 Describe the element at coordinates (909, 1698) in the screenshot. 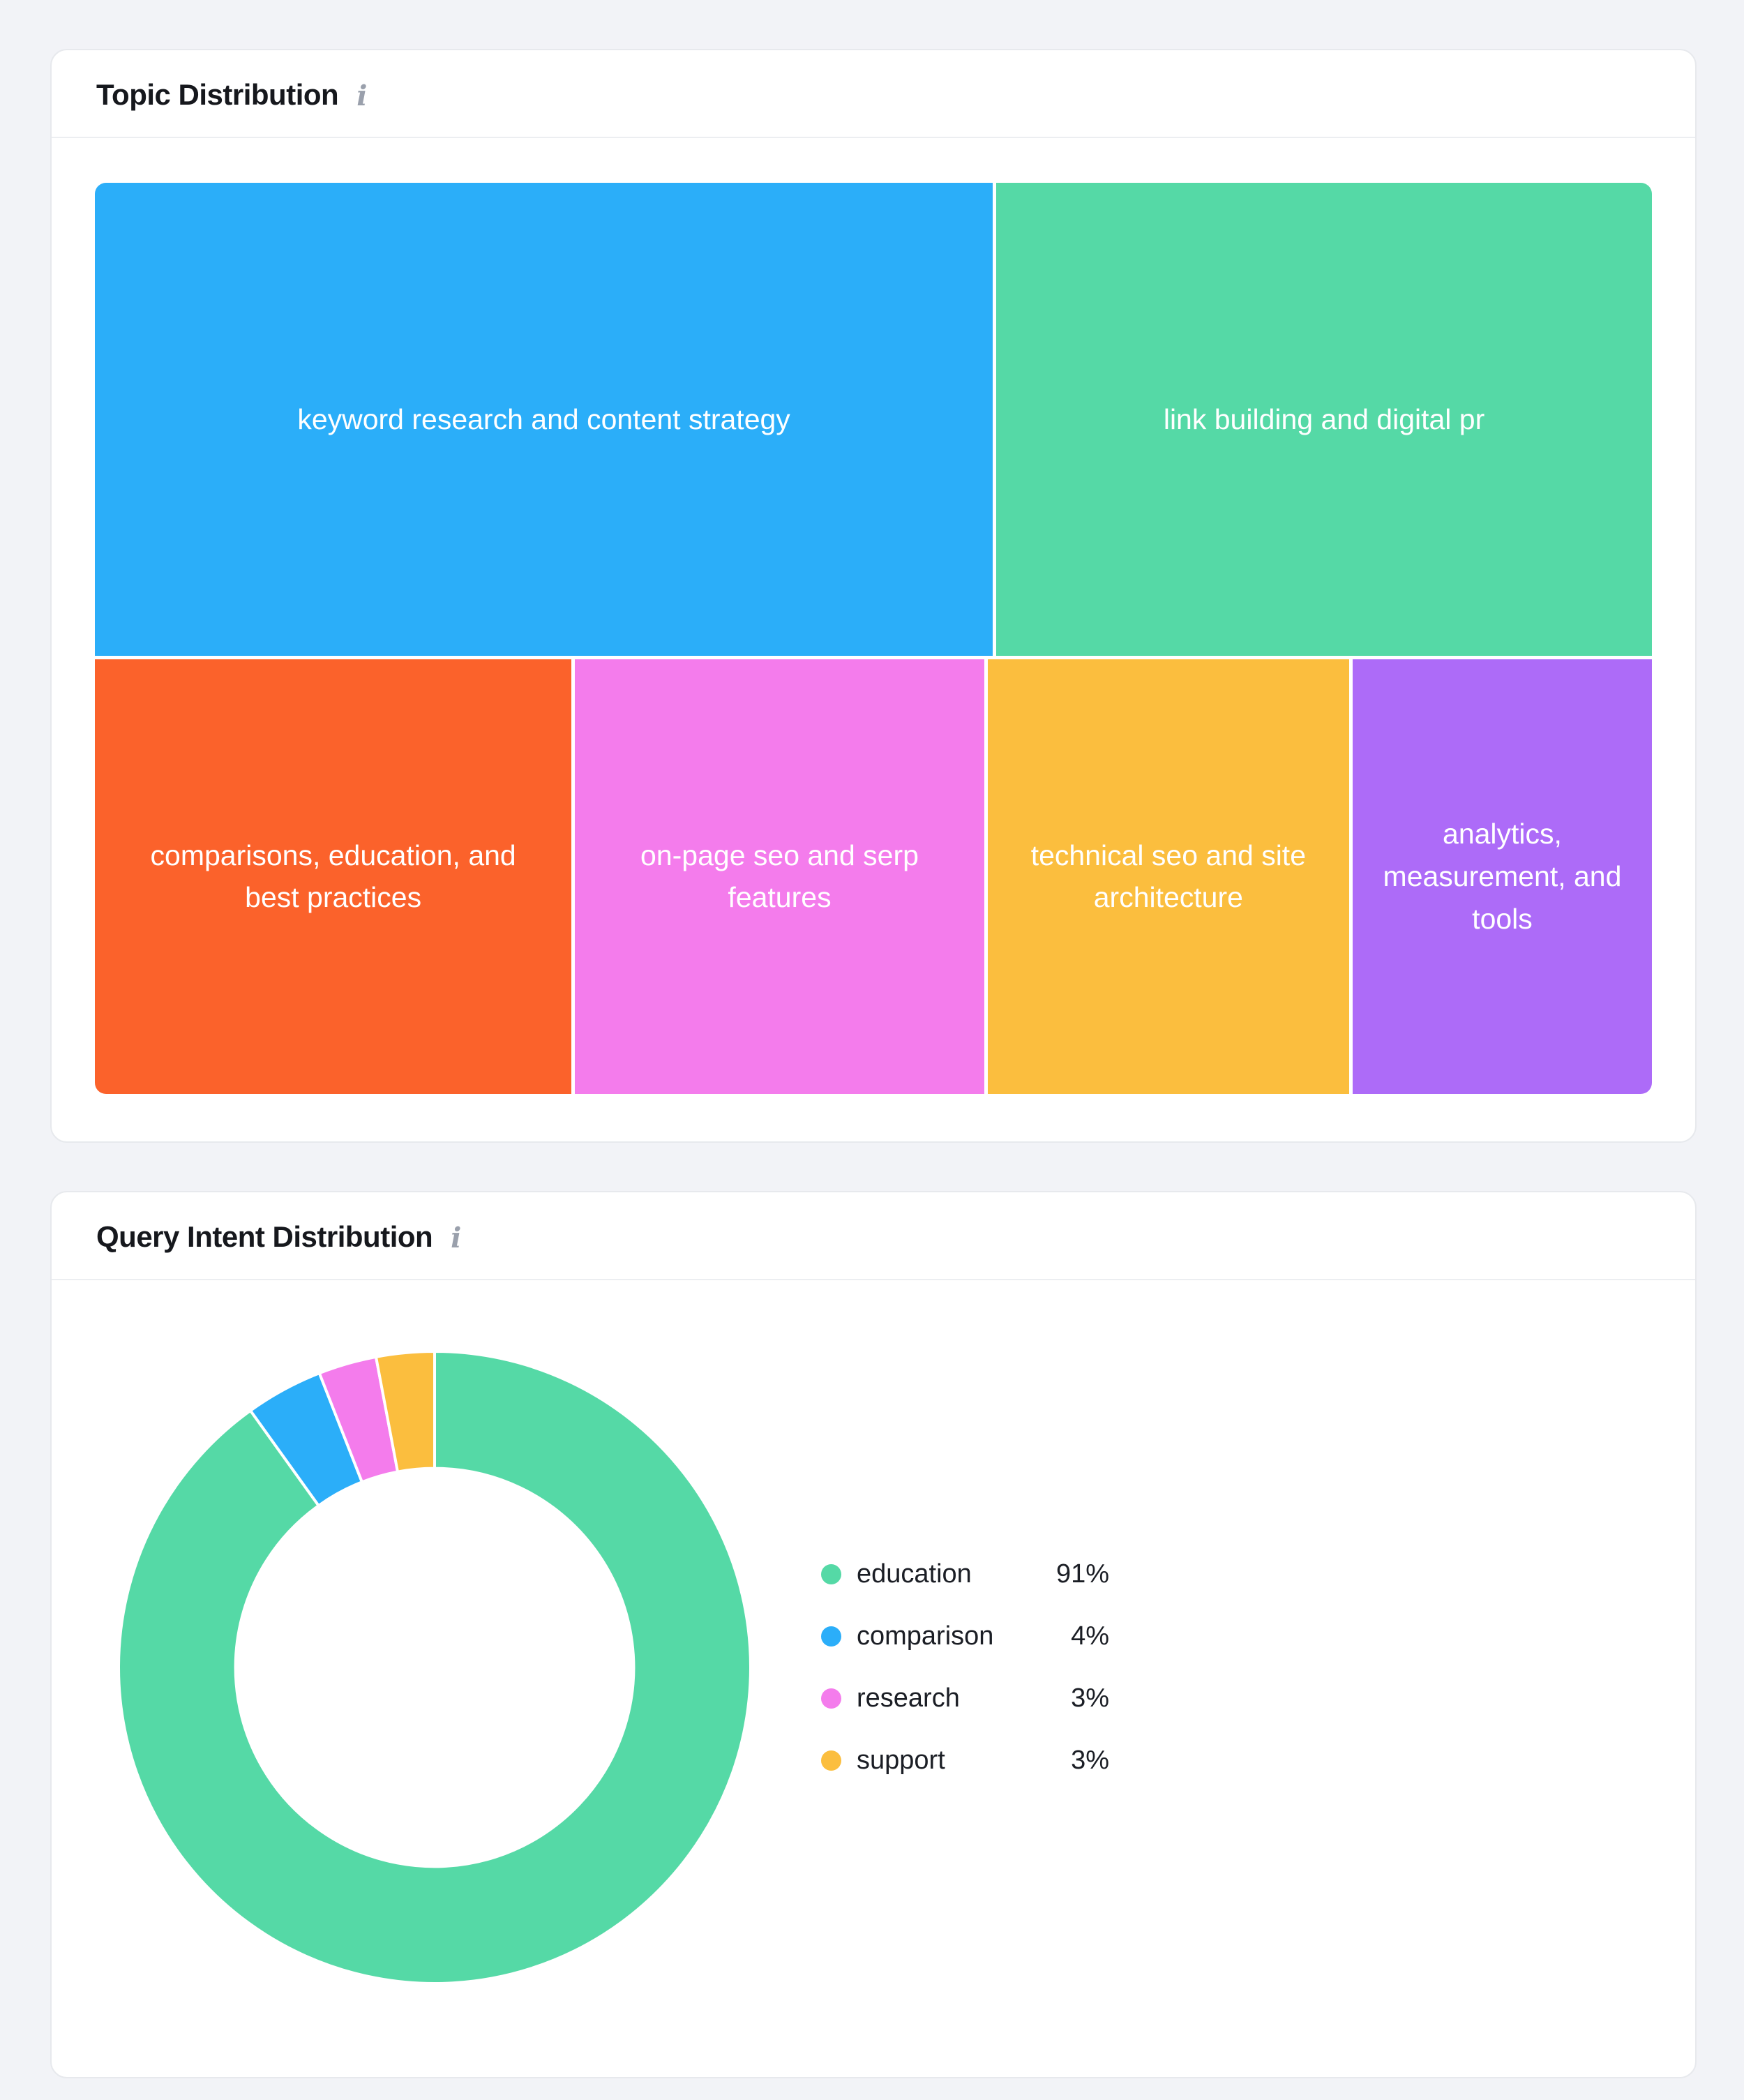

I see `legend-label: research` at that location.